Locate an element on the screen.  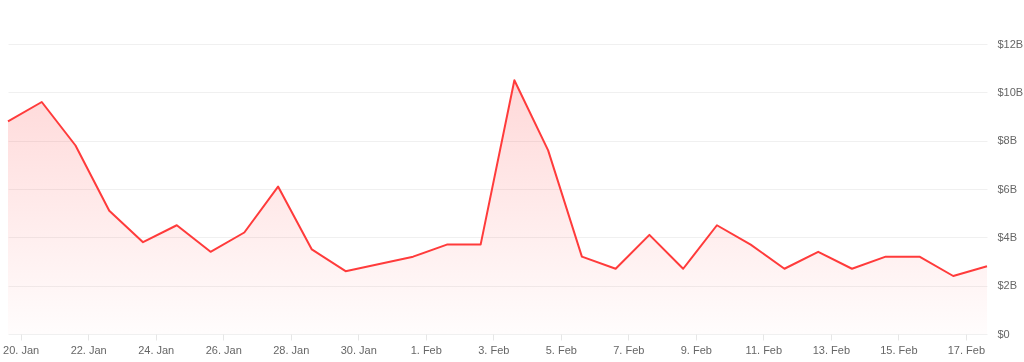
x-tick-label: 1. Feb is located at coordinates (426, 349).